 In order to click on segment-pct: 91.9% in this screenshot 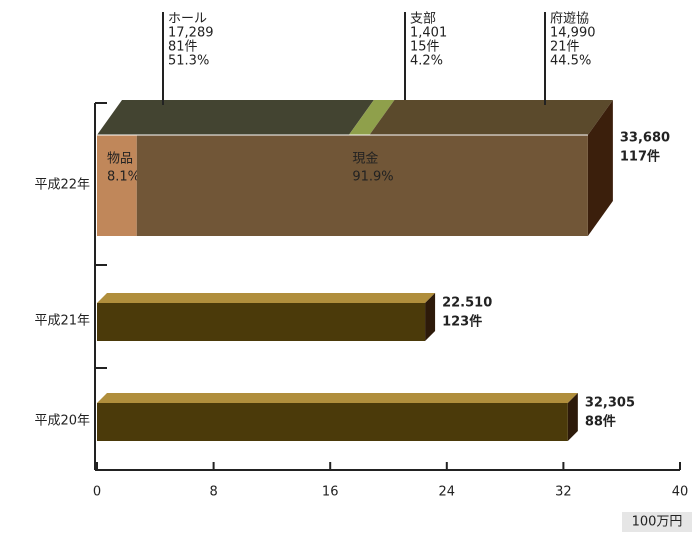, I will do `click(372, 177)`.